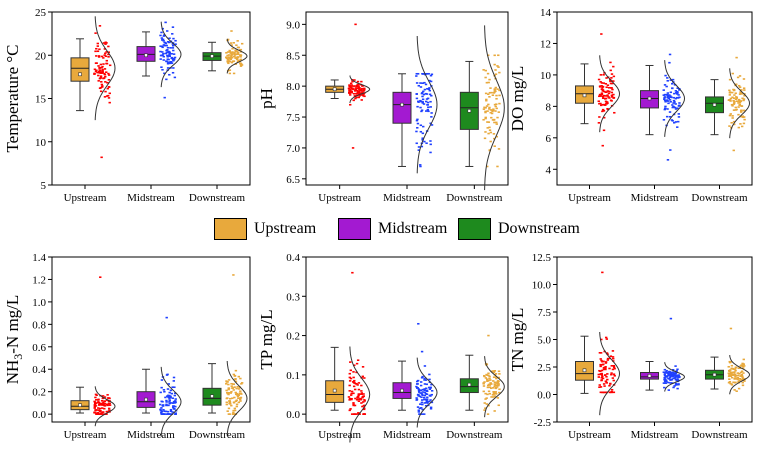 This screenshot has width=763, height=452. What do you see at coordinates (171, 54) in the screenshot?
I see `distribution-curve` at bounding box center [171, 54].